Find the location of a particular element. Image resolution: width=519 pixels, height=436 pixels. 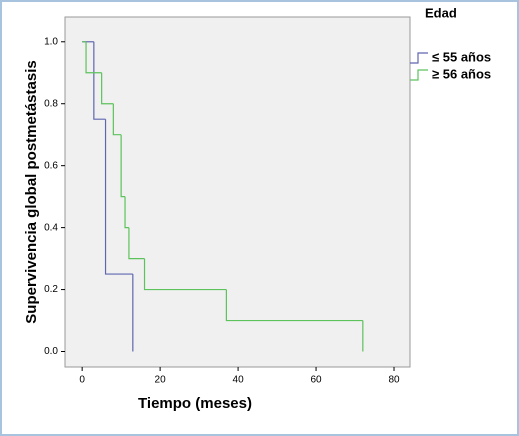

y-tick-label: 0.4 is located at coordinates (51, 227).